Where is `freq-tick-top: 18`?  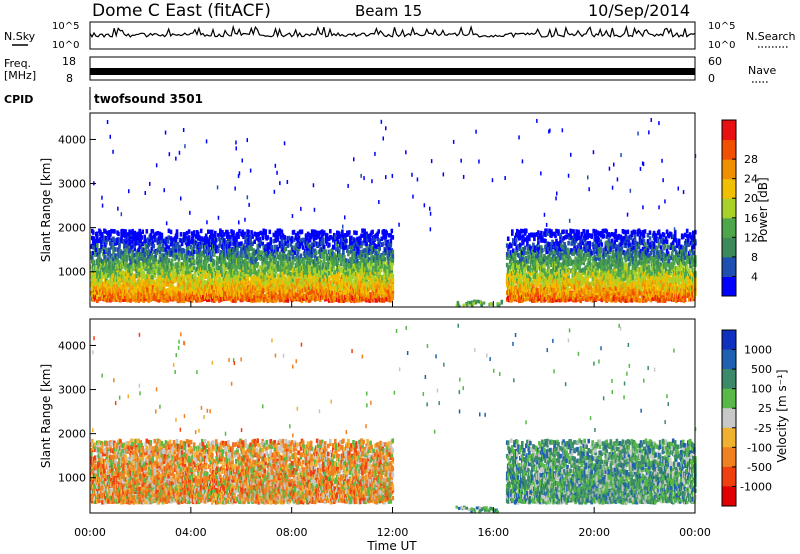 freq-tick-top: 18 is located at coordinates (69, 61).